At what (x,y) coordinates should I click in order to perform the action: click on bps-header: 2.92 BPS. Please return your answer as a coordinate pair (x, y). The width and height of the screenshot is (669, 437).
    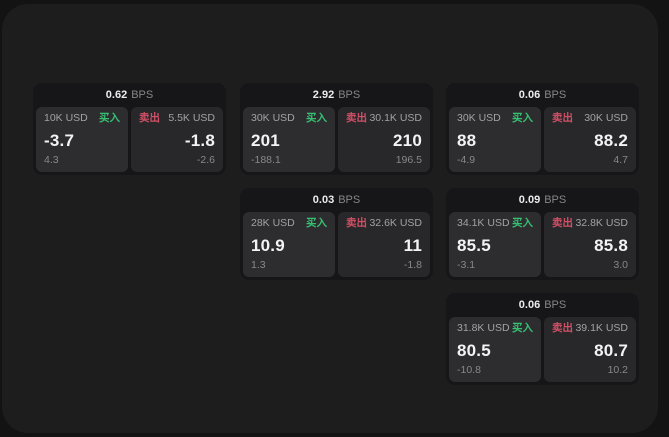
    Looking at the image, I should click on (336, 94).